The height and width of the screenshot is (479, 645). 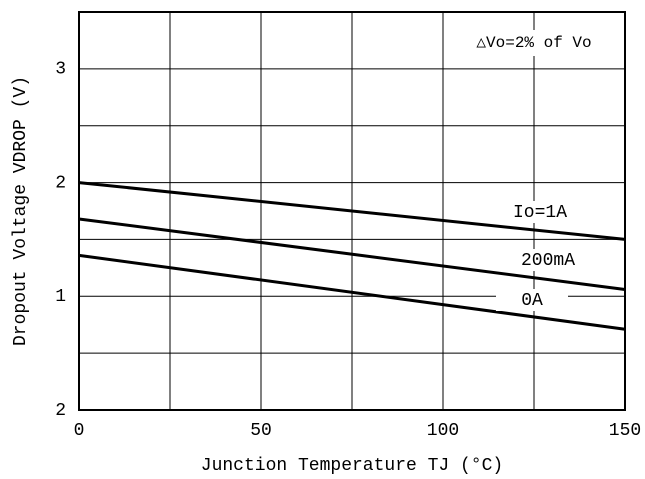 I want to click on series-label: 200mA, so click(x=548, y=261).